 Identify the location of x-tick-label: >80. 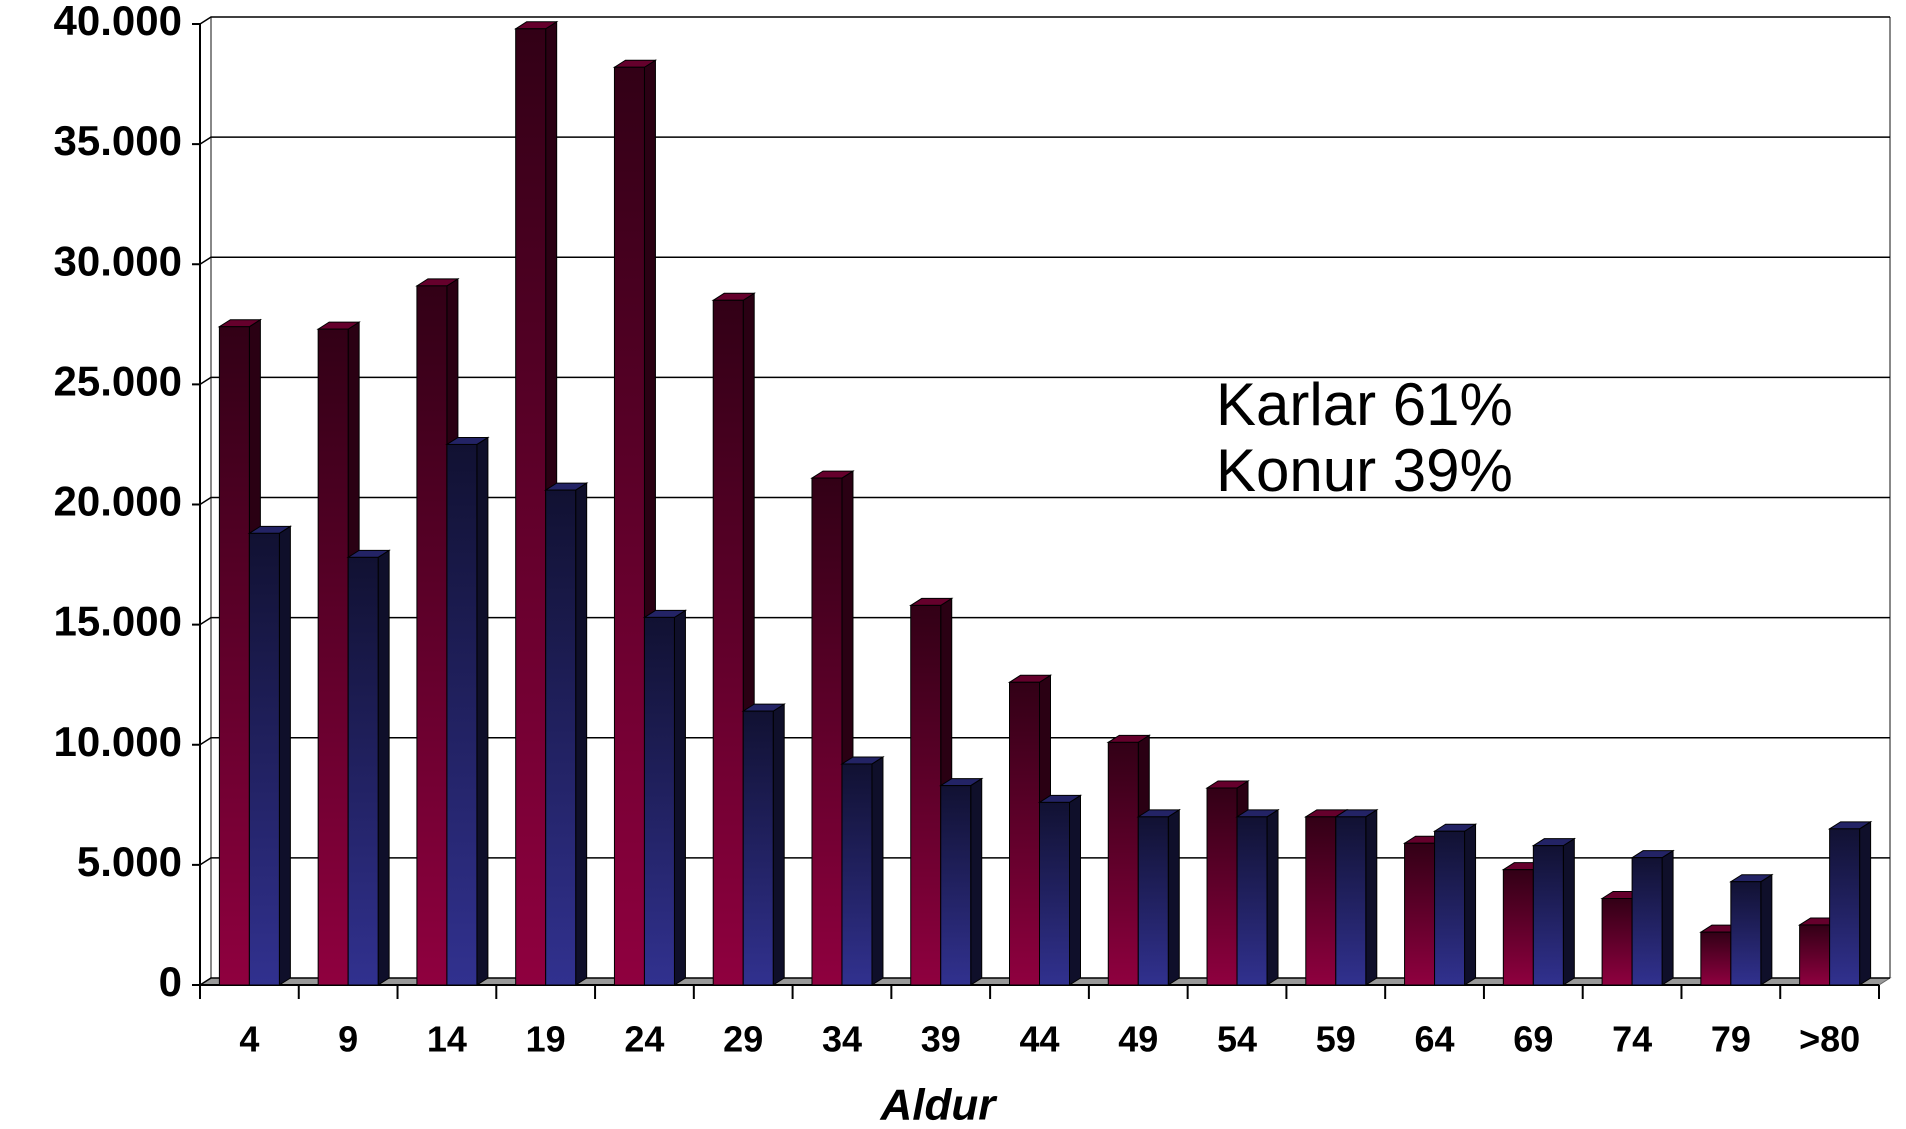
(1829, 1039).